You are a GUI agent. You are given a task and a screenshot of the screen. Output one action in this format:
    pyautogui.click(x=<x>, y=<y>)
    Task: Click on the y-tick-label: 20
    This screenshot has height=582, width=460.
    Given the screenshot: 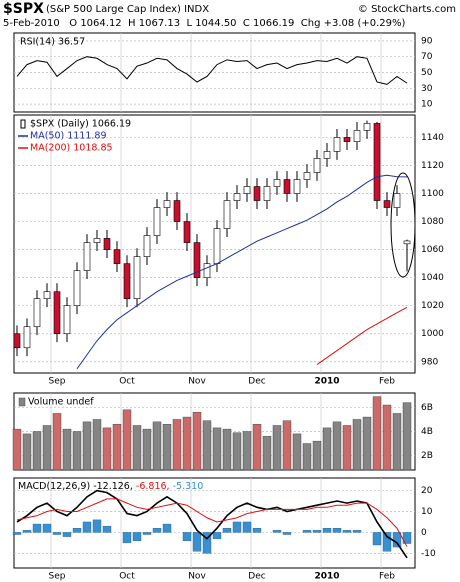 What is the action you would take?
    pyautogui.click(x=427, y=491)
    